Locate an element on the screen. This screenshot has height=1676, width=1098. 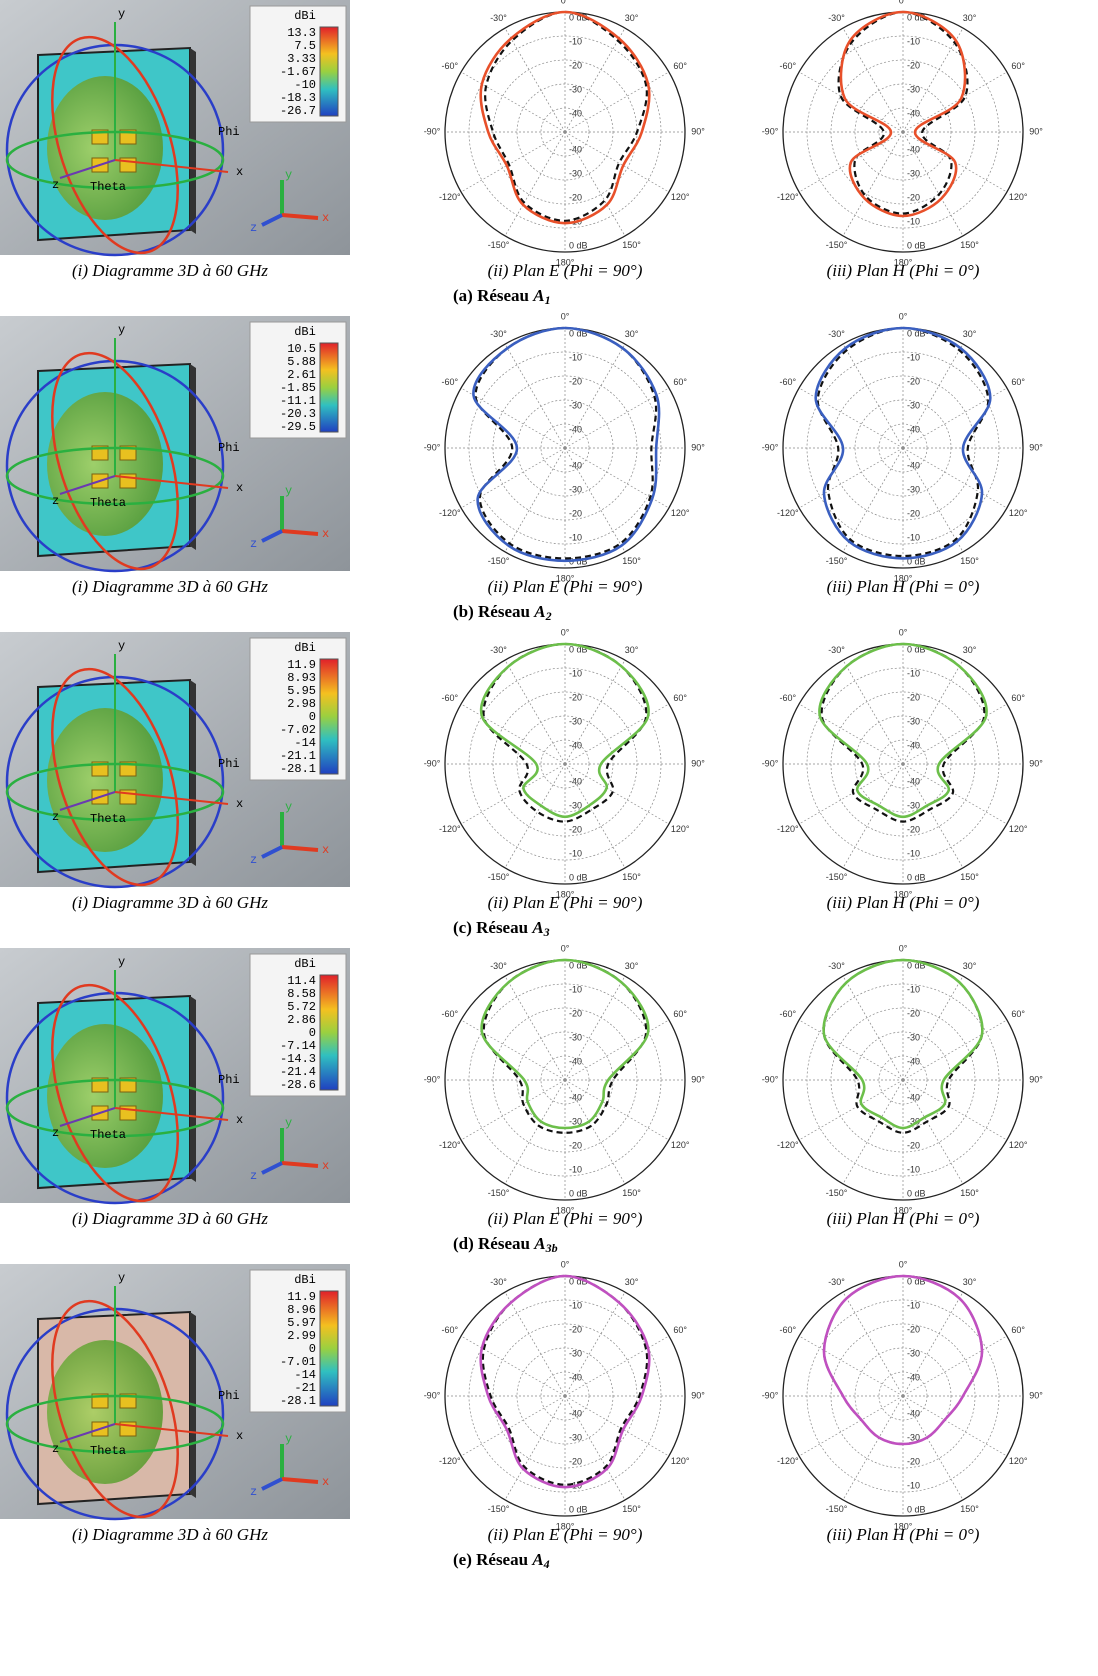
colorbar-label: -7.14 is located at coordinates (298, 1046).